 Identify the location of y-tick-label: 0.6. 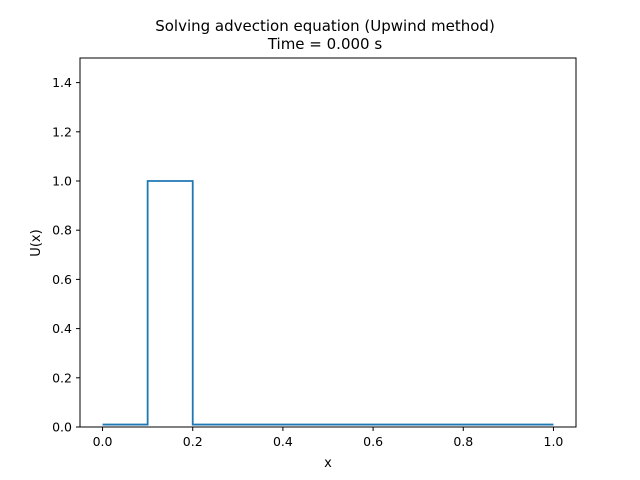
(62, 279).